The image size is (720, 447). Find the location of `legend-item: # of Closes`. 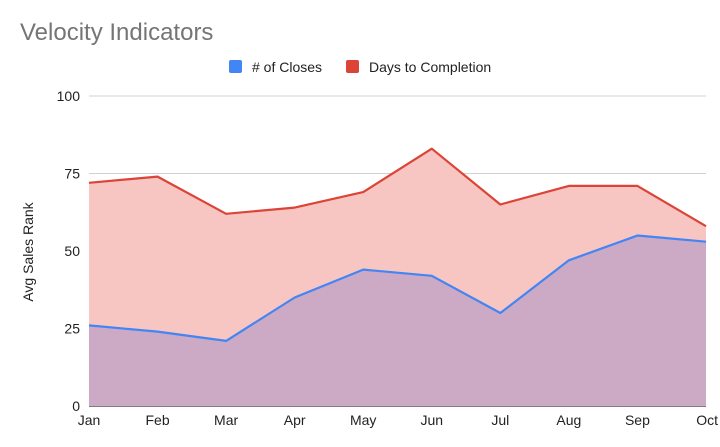

legend-item: # of Closes is located at coordinates (275, 67).